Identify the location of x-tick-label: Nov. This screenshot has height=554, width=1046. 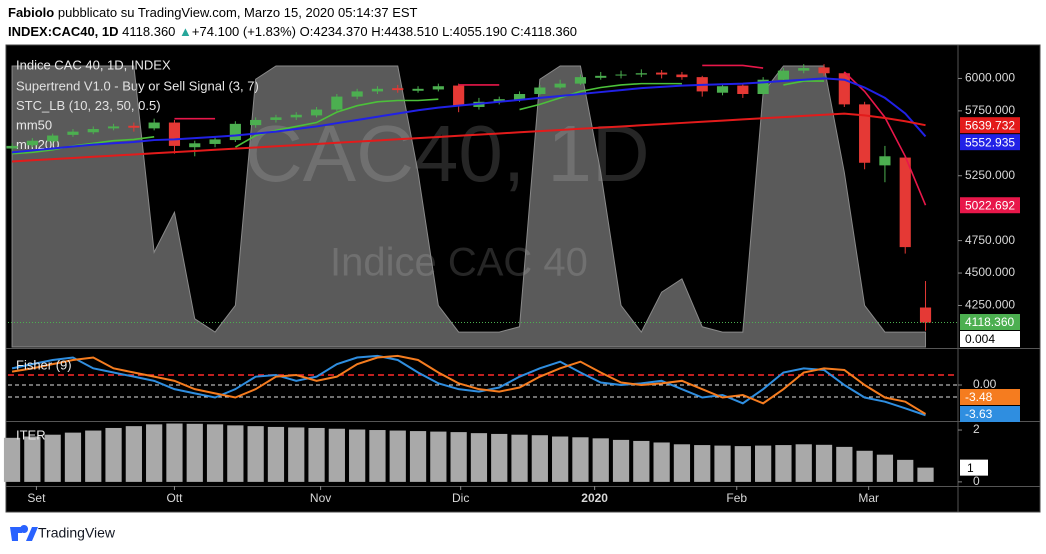
(320, 498).